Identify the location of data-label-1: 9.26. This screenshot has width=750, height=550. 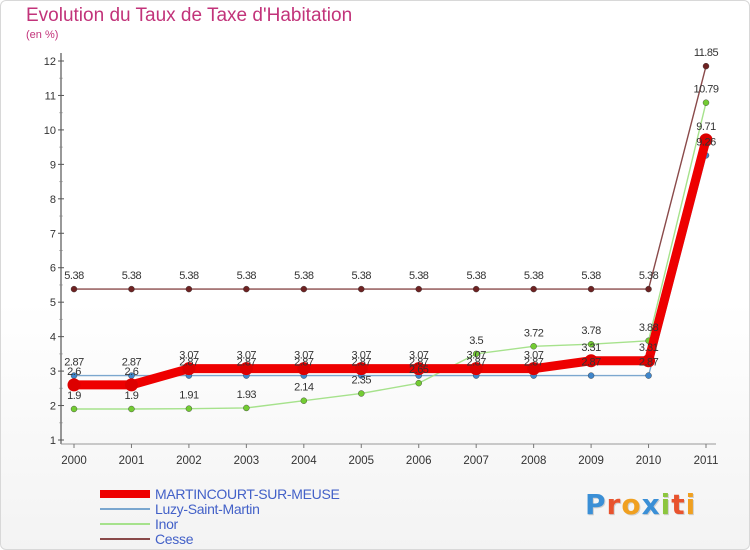
(706, 142).